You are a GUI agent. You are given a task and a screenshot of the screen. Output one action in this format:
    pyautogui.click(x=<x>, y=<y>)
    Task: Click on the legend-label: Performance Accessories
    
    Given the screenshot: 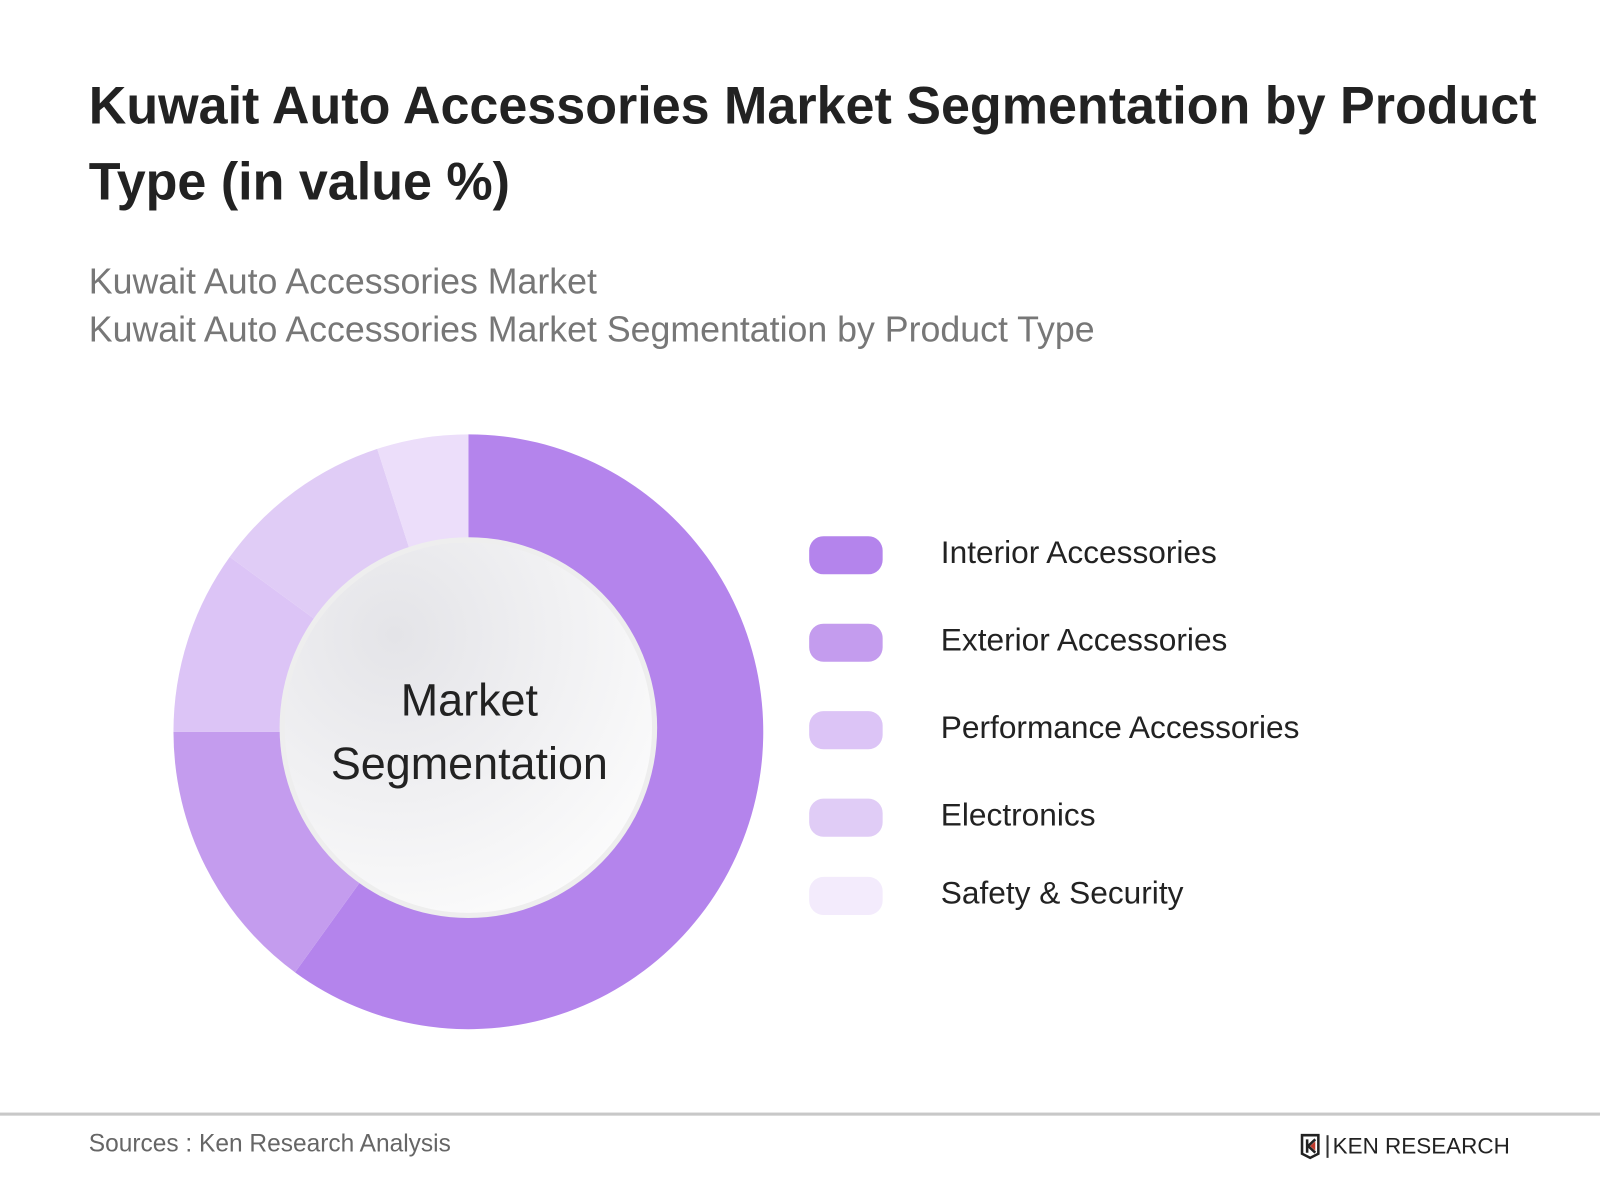 What is the action you would take?
    pyautogui.click(x=1120, y=727)
    